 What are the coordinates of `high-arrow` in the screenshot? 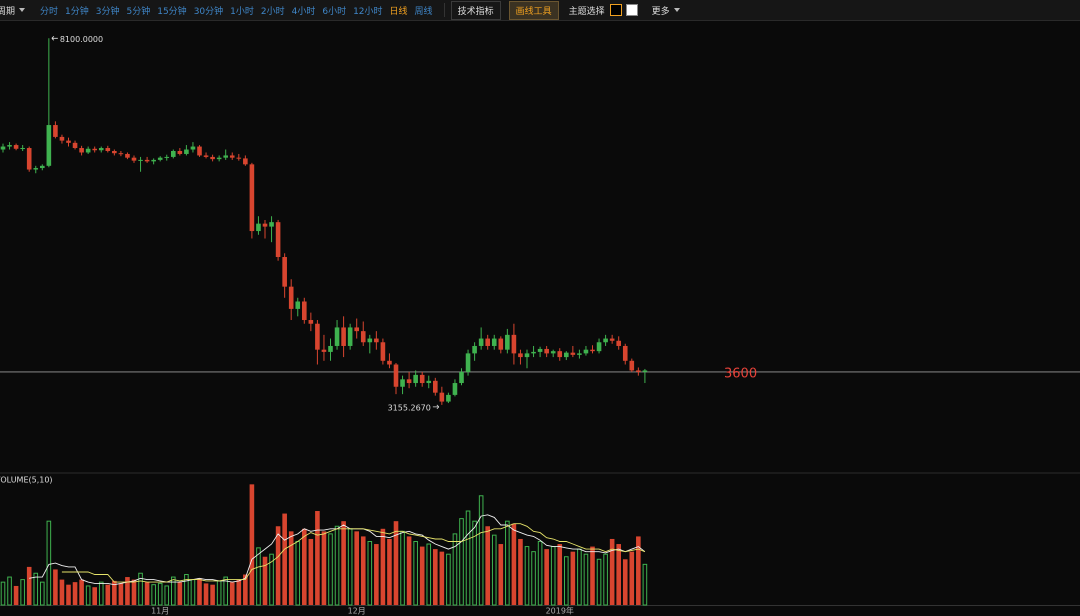 It's located at (54, 38).